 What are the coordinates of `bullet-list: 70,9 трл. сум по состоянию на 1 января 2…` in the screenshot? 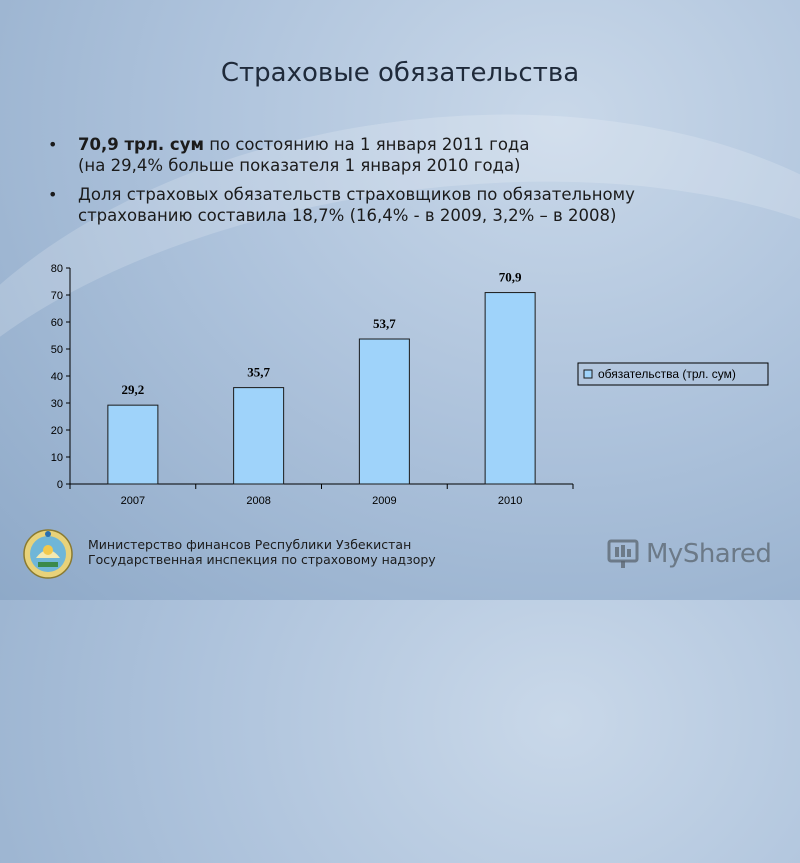 It's located at (413, 184).